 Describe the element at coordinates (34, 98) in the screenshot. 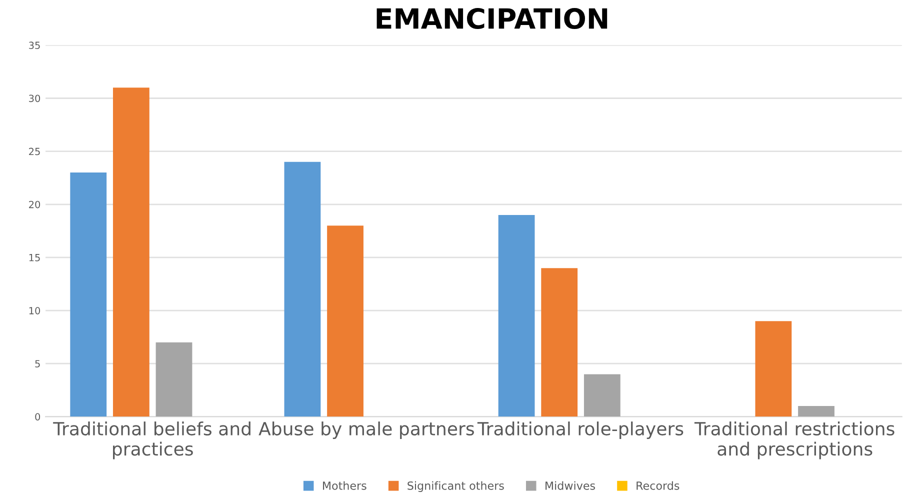

I see `y-tick-label: 30` at that location.